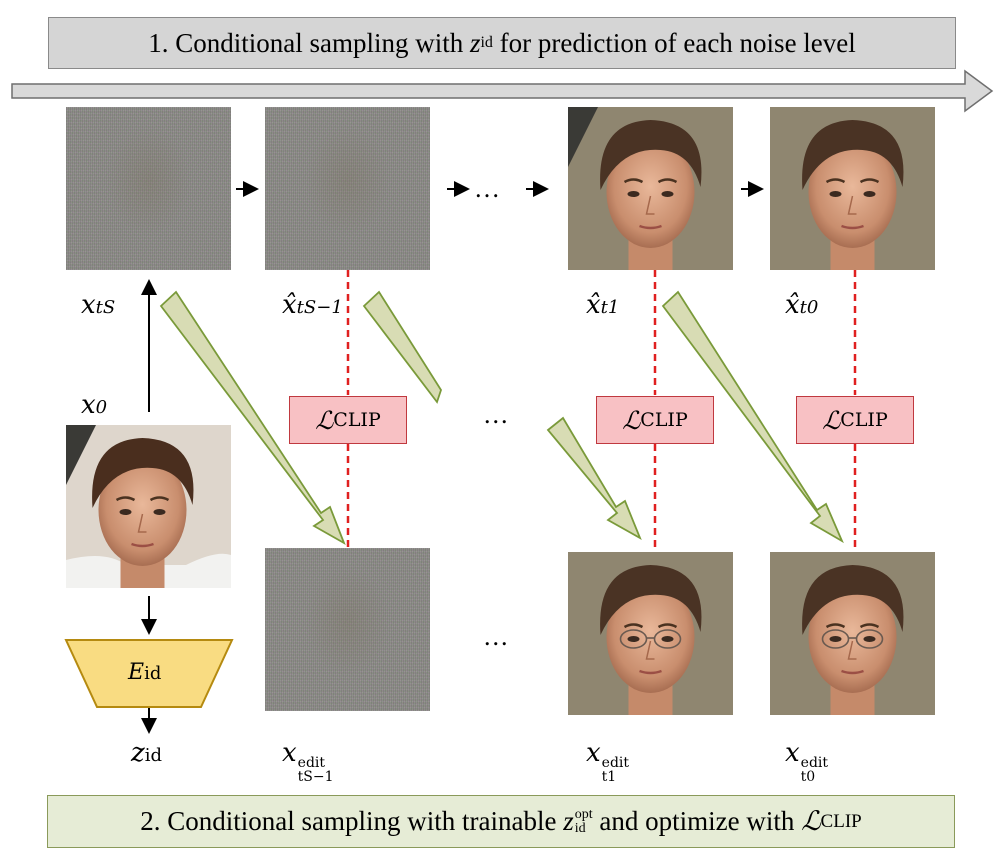 This screenshot has height=855, width=1002. I want to click on banner-top-z-sub: id, so click(486, 42).